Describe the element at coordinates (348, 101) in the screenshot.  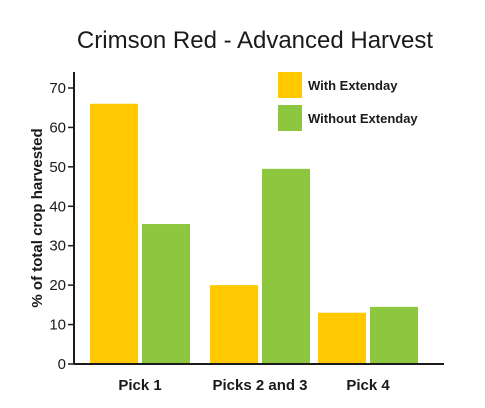
I see `legend: With Extenday Without Extenday` at that location.